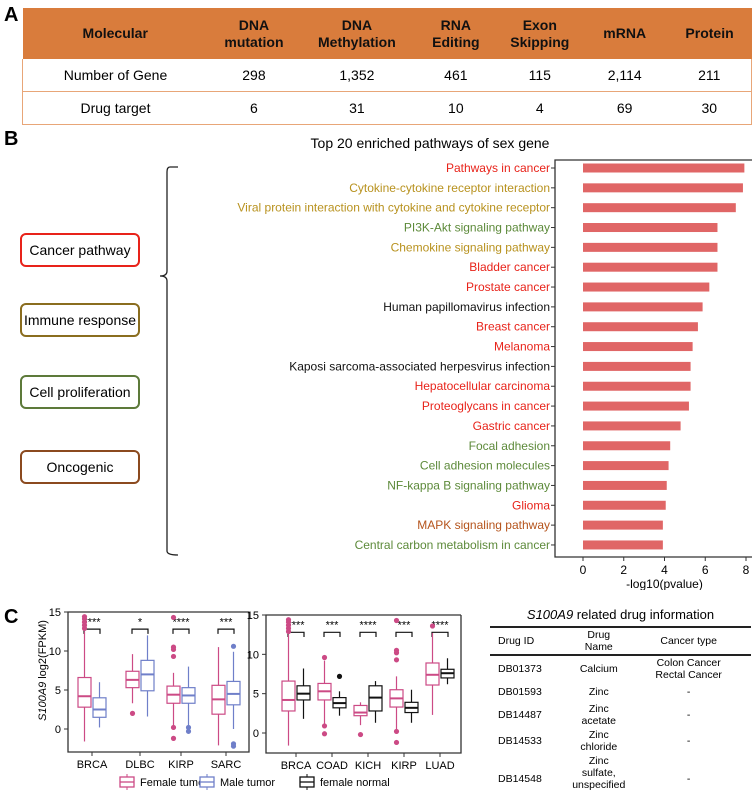 The image size is (756, 791). What do you see at coordinates (664, 570) in the screenshot?
I see `x-tick-label: 4` at bounding box center [664, 570].